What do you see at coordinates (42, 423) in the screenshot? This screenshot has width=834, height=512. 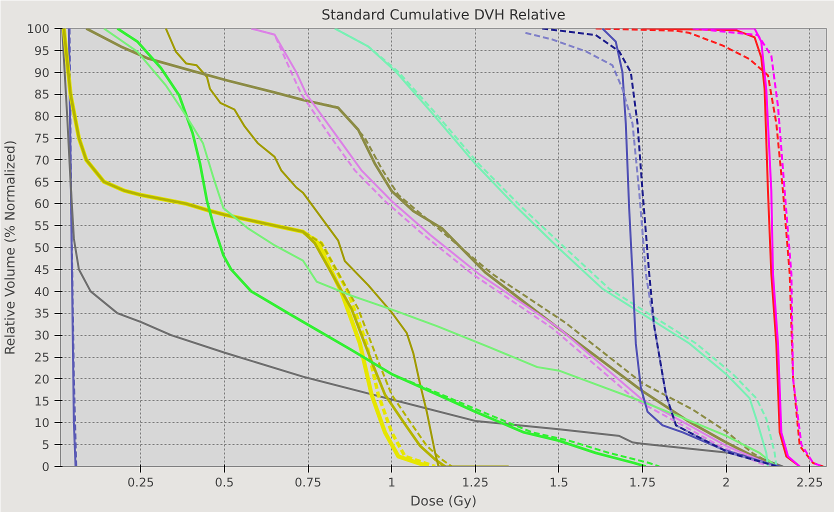 I see `y-tick-label: 10` at bounding box center [42, 423].